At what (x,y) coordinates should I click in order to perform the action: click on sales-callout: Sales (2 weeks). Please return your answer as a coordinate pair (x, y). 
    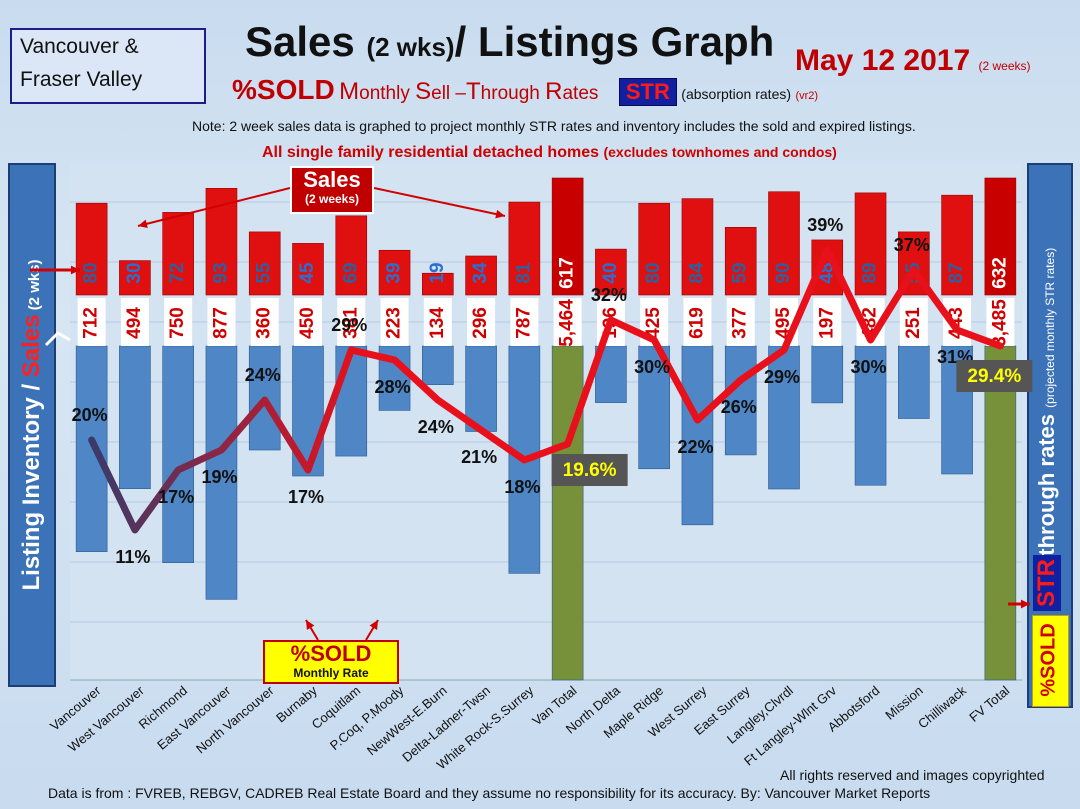
    Looking at the image, I should click on (332, 190).